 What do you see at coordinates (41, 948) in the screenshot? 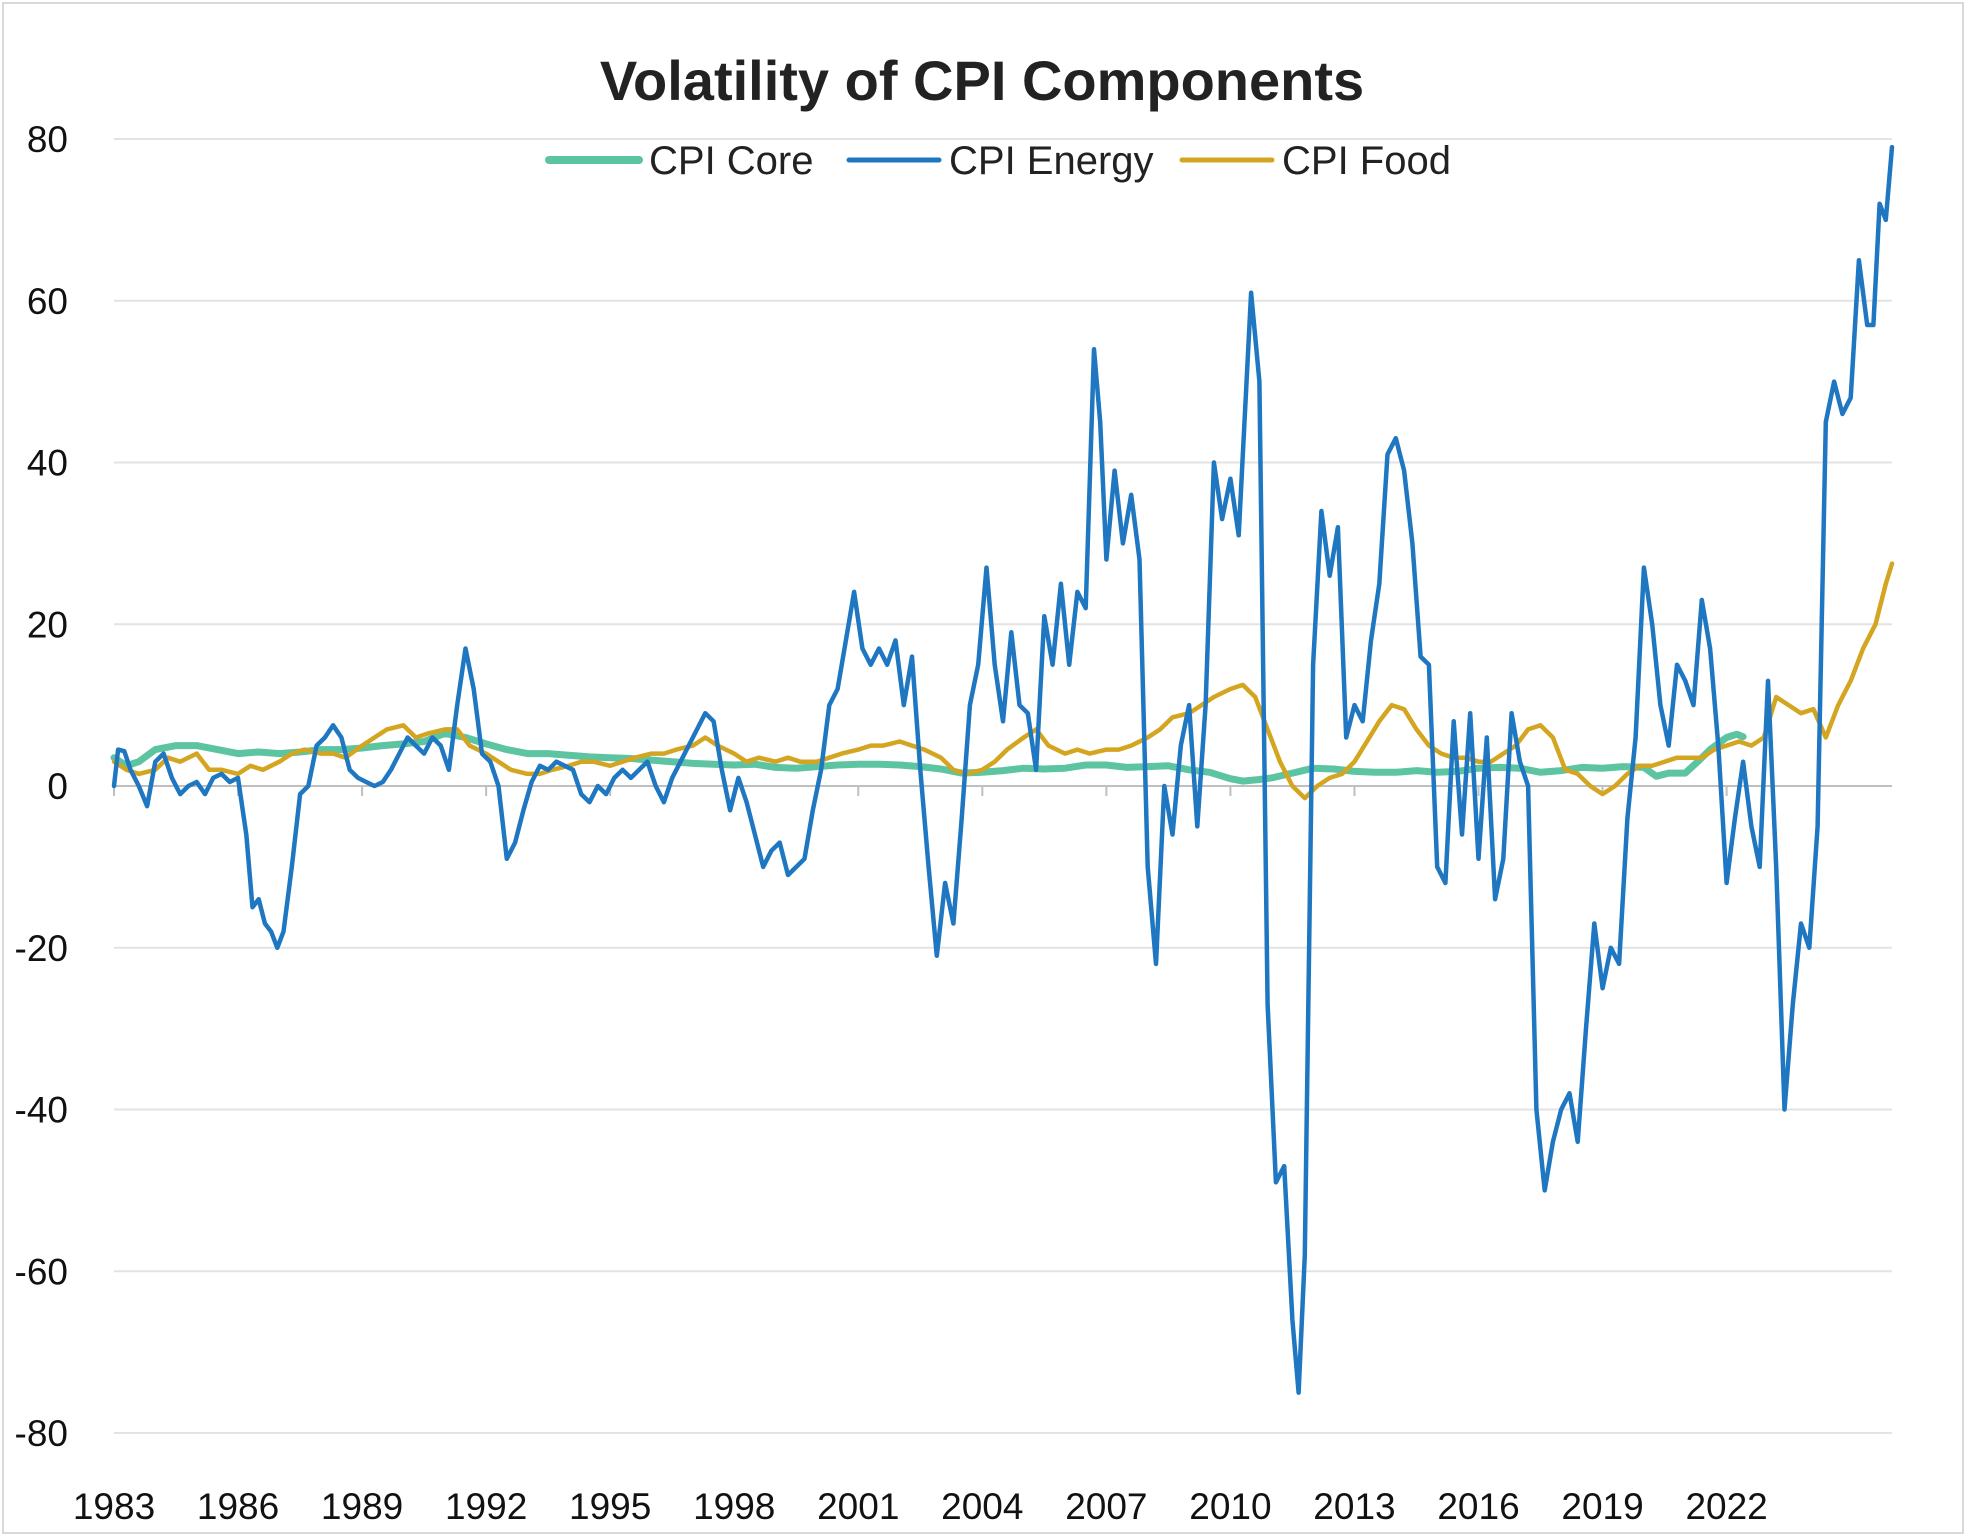
I see `y-tick-label: -20` at bounding box center [41, 948].